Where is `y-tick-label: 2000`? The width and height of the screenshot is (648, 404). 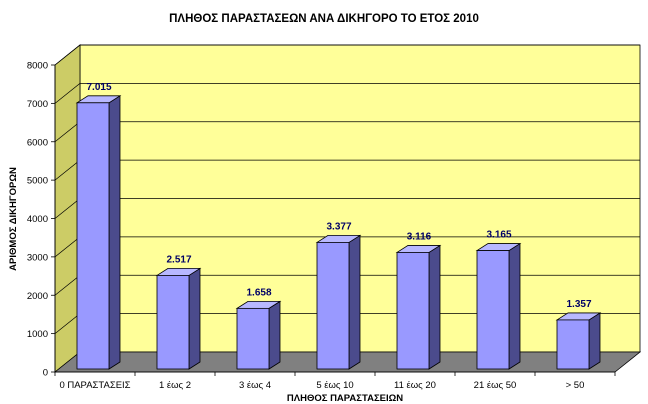 y-tick-label: 2000 is located at coordinates (37, 296).